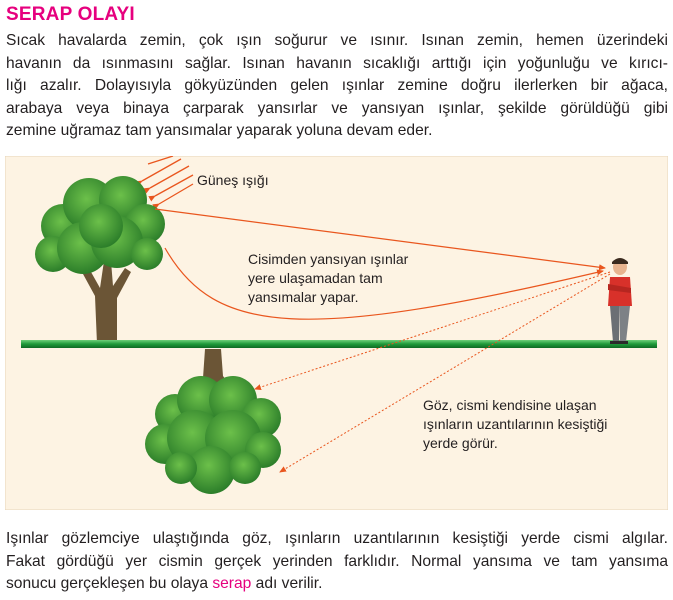 This screenshot has height=600, width=673. I want to click on conclusion-text: adı verilir., so click(287, 583).